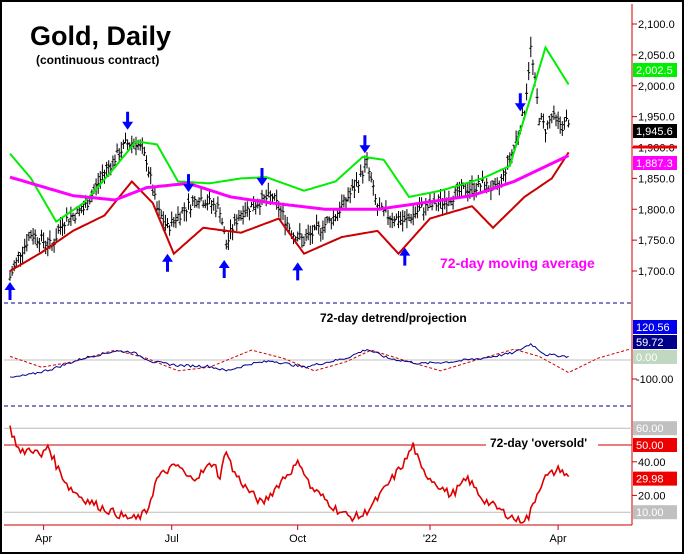  What do you see at coordinates (650, 513) in the screenshot?
I see `oversold-readout: 10.00` at bounding box center [650, 513].